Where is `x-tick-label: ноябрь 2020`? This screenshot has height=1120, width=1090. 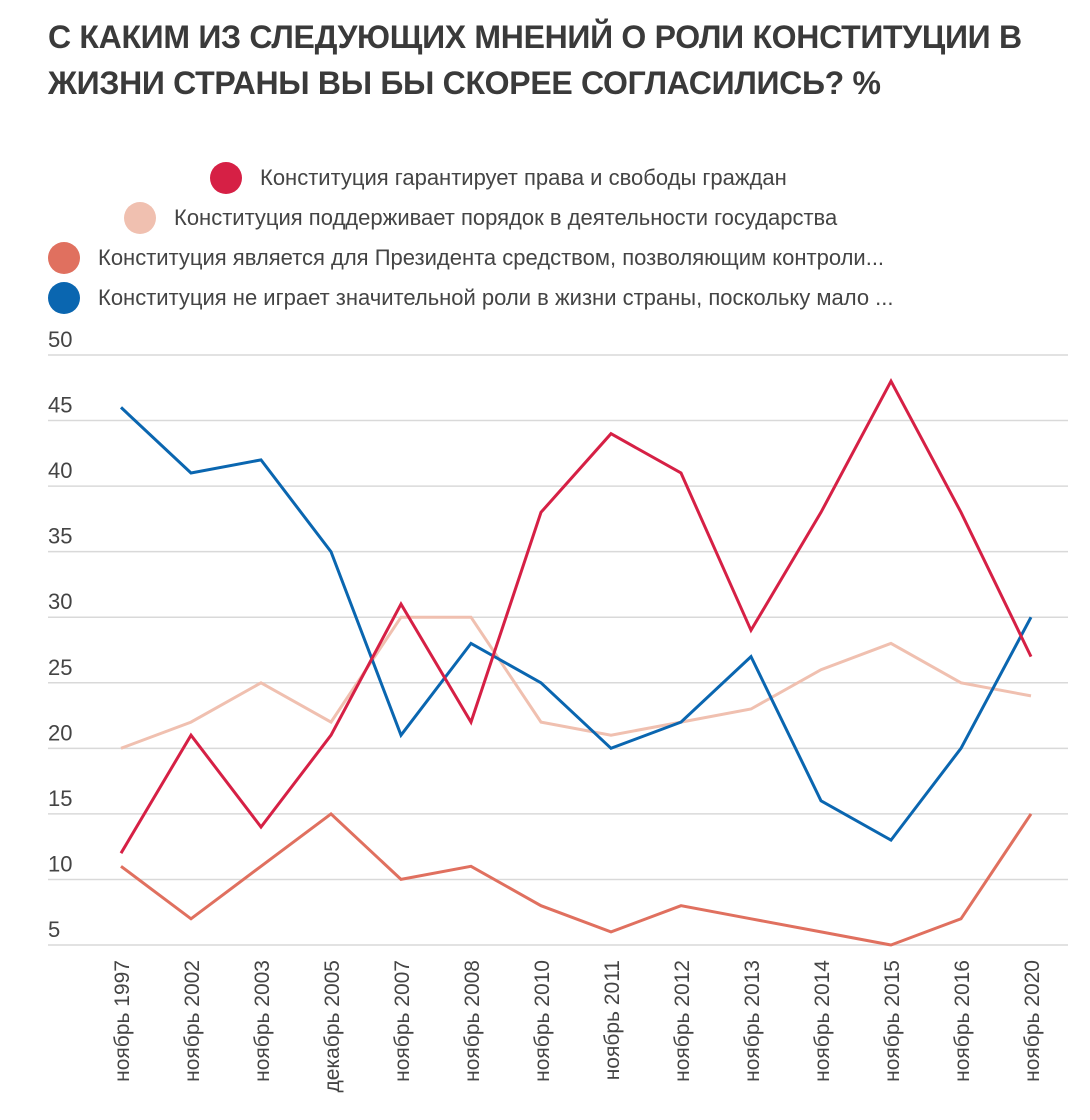
x-tick-label: ноябрь 2020 is located at coordinates (1032, 1021).